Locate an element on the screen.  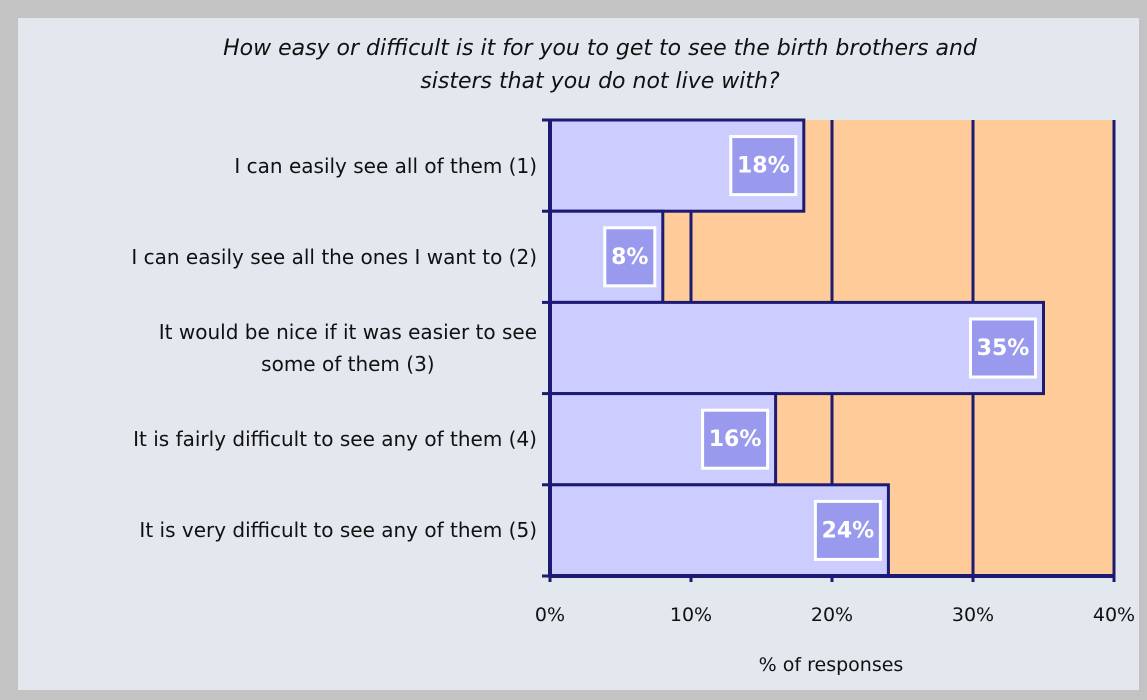
x-tick-label: 0% is located at coordinates (550, 615).